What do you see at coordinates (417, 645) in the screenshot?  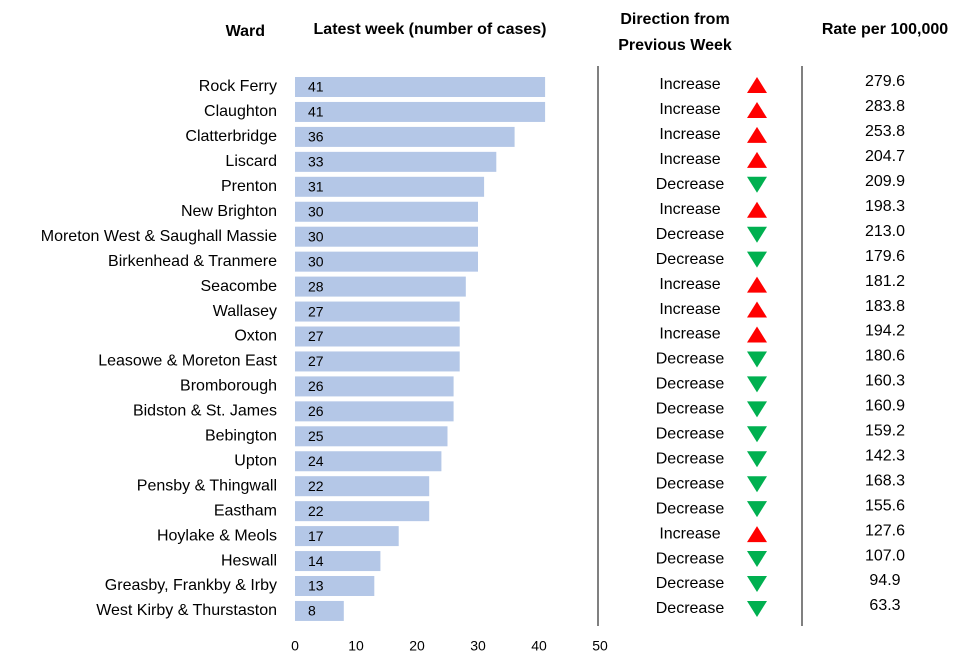 I see `x-tick-label: 20` at bounding box center [417, 645].